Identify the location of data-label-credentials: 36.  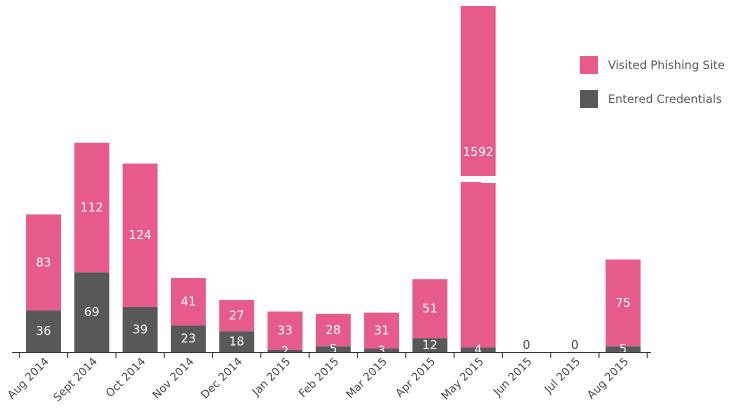
(43, 331).